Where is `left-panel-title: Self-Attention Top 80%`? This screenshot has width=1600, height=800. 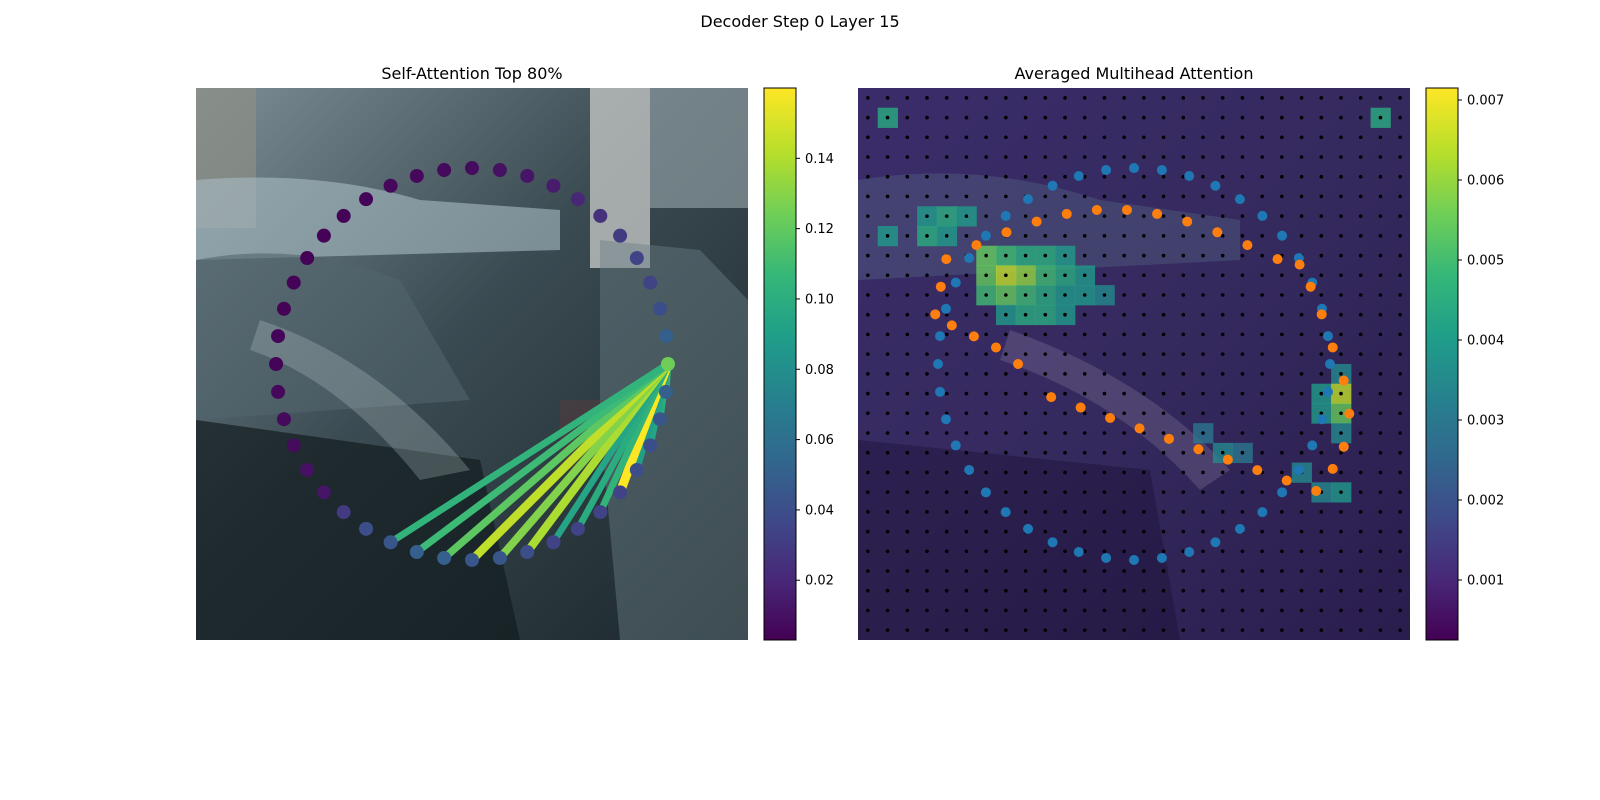
left-panel-title: Self-Attention Top 80% is located at coordinates (472, 73).